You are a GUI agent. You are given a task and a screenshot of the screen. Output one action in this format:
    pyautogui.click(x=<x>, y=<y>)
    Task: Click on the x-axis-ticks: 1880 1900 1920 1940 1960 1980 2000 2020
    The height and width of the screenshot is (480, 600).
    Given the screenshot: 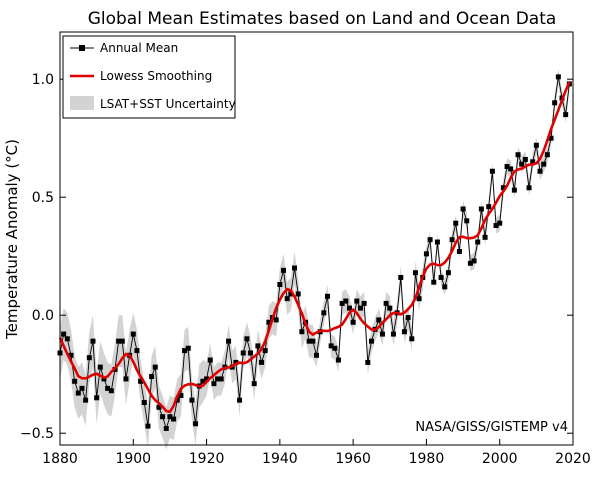 What is the action you would take?
    pyautogui.click(x=316, y=453)
    